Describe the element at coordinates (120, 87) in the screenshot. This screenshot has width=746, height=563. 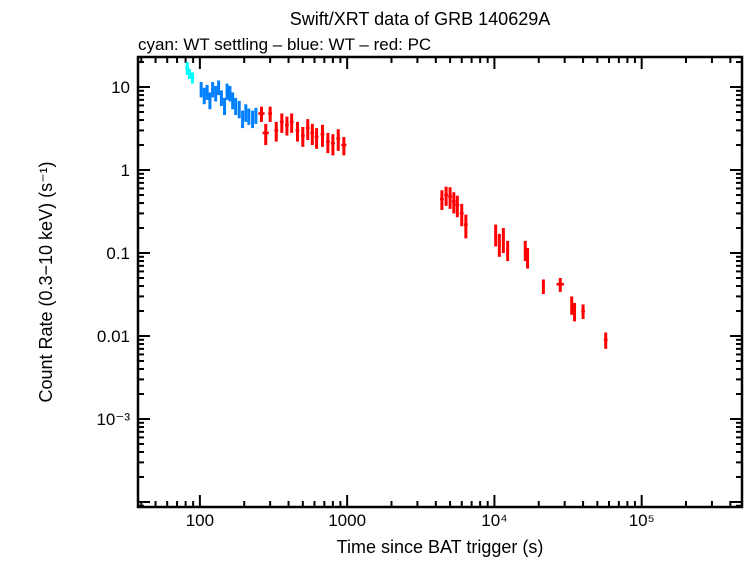
I see `y-tick-label: 10` at that location.